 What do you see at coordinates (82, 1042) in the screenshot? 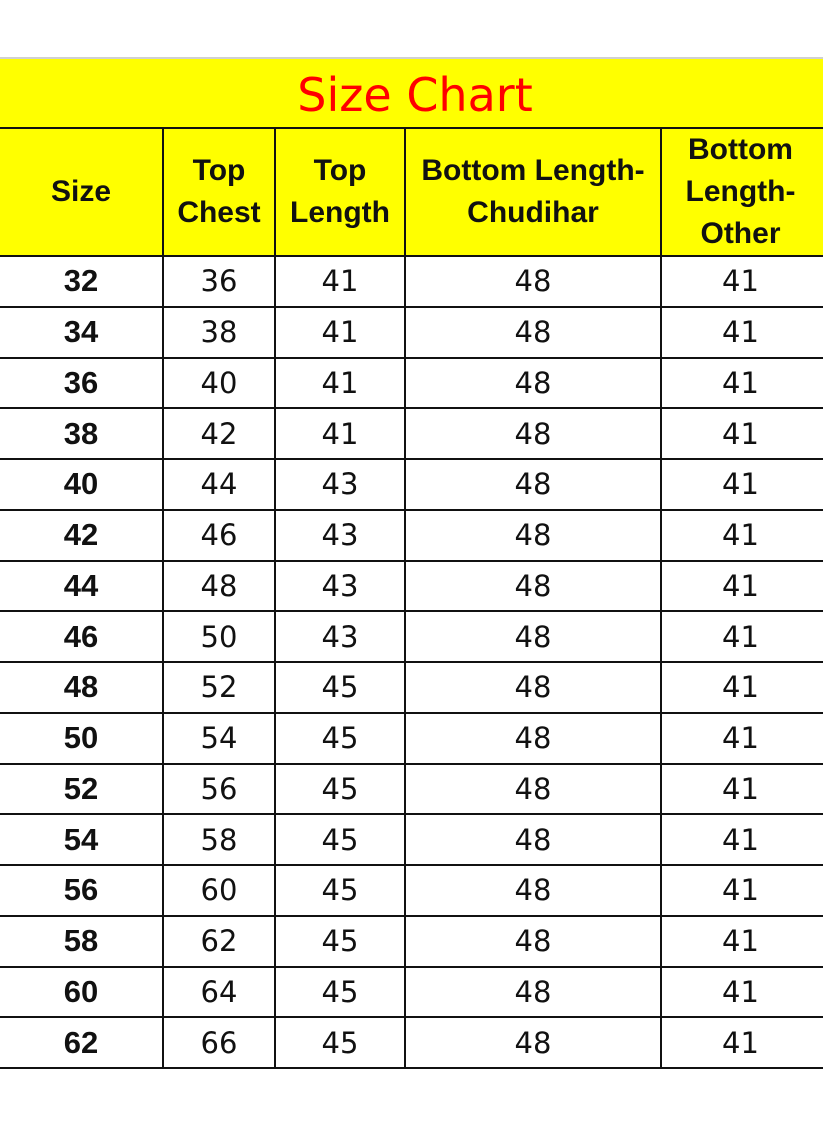
I see `cell-size: 62` at bounding box center [82, 1042].